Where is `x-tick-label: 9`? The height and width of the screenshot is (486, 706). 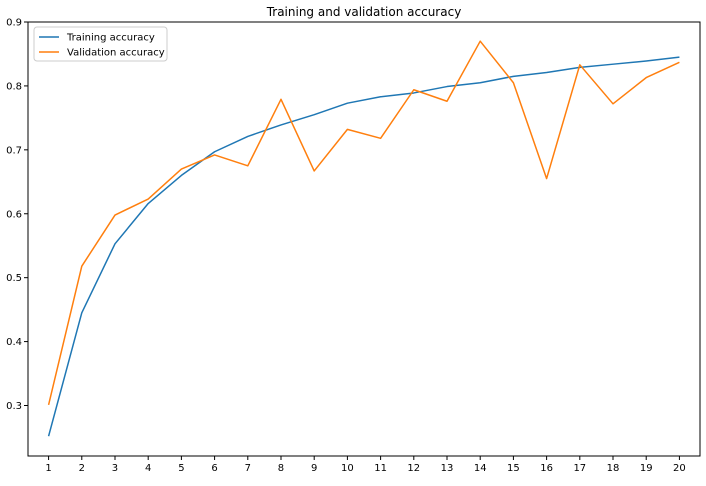
x-tick-label: 9 is located at coordinates (314, 468).